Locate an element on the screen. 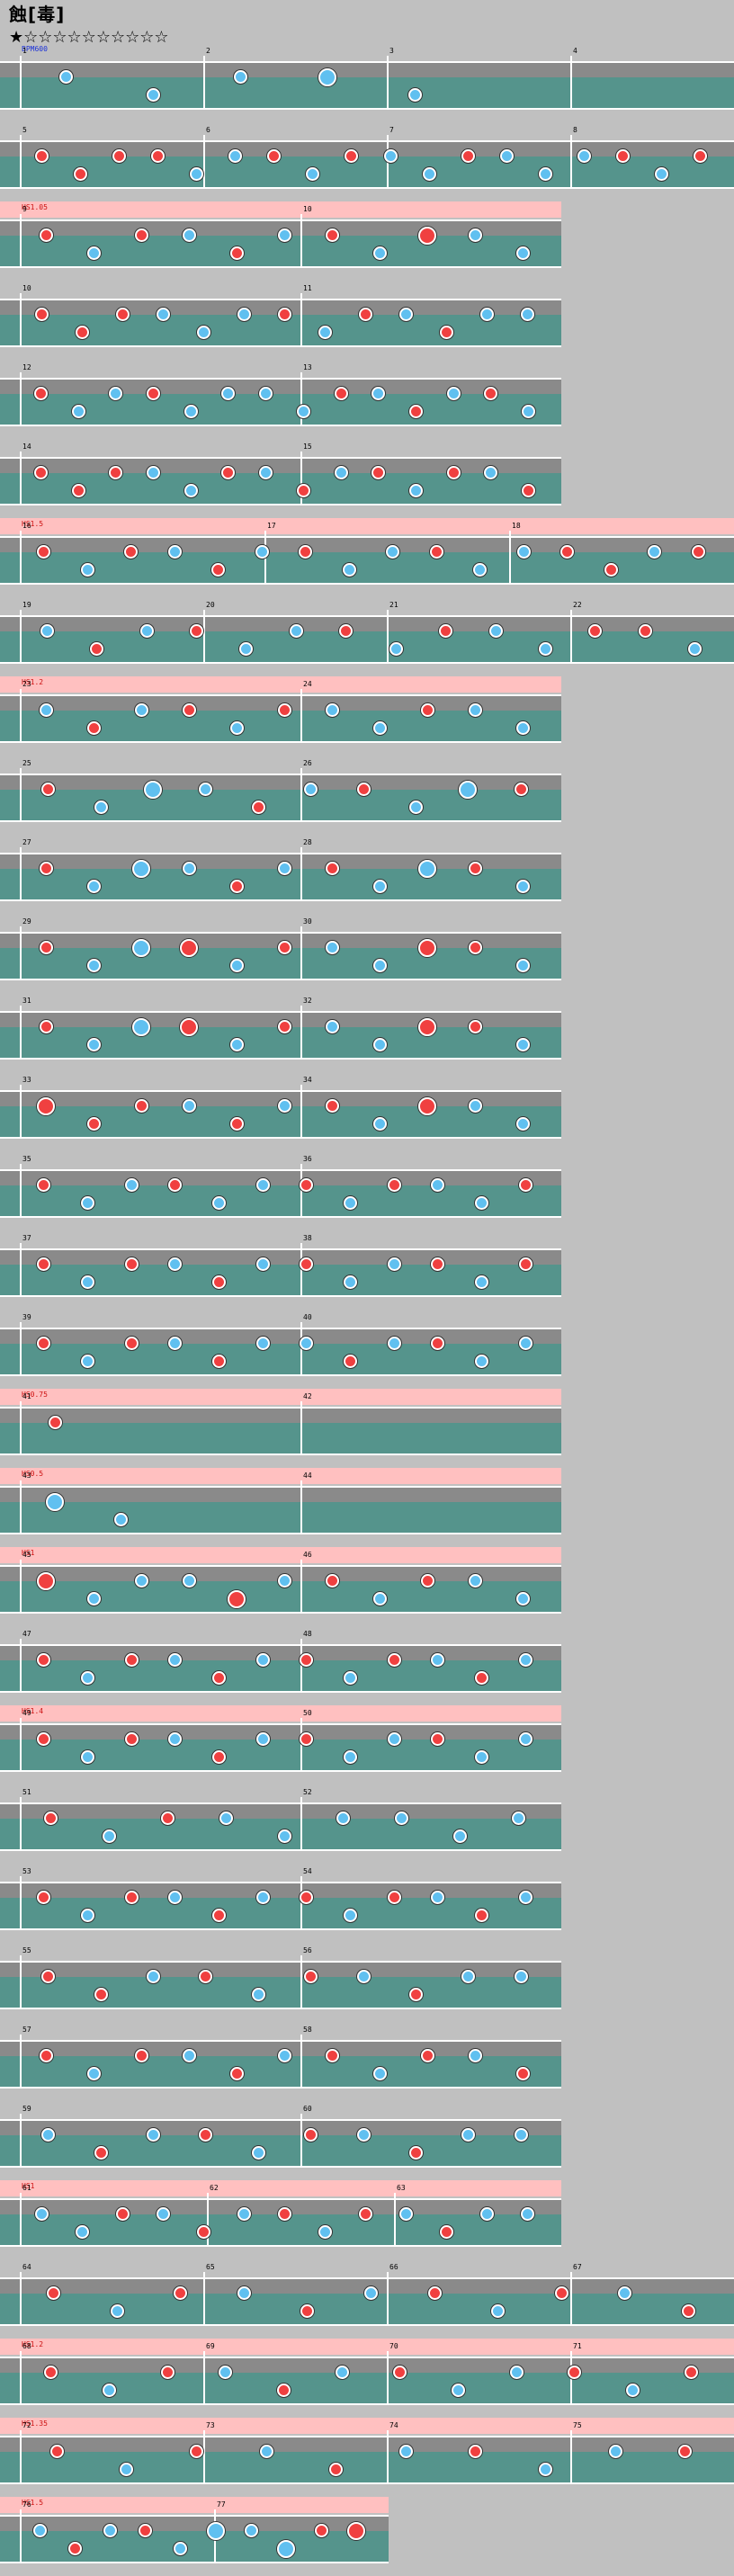 This screenshot has height=2576, width=734. measure-number: 72 is located at coordinates (26, 2425).